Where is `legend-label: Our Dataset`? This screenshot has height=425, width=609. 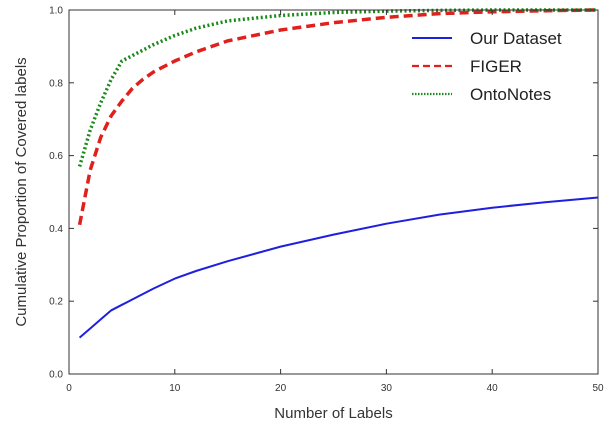
legend-label: Our Dataset is located at coordinates (516, 38).